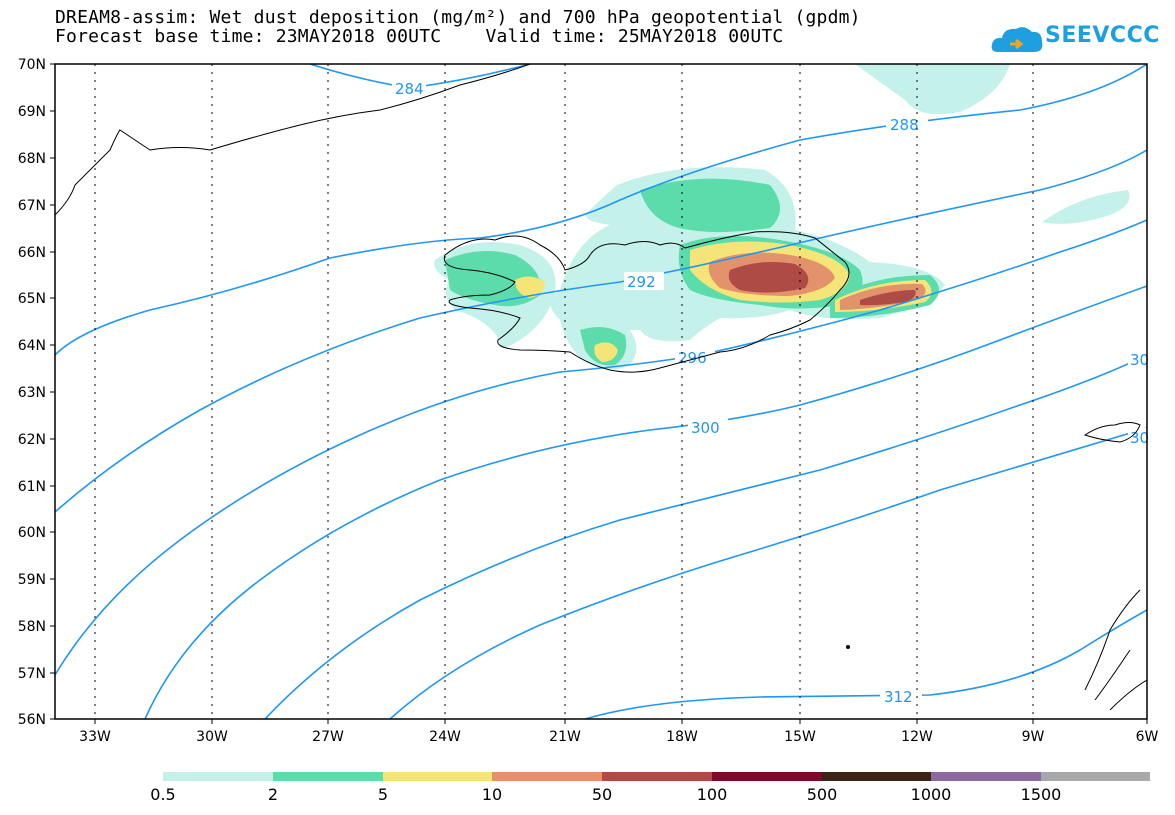 Image resolution: width=1175 pixels, height=815 pixels. I want to click on colorbar-label: 50, so click(602, 794).